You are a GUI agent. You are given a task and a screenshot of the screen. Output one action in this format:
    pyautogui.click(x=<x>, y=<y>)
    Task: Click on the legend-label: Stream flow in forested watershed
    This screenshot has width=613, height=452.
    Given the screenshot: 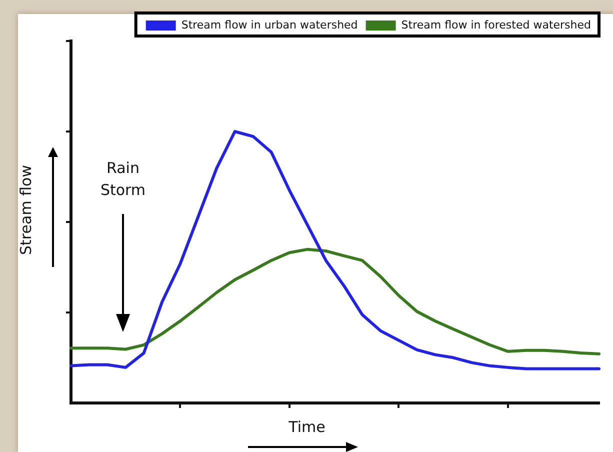 What is the action you would take?
    pyautogui.click(x=496, y=25)
    